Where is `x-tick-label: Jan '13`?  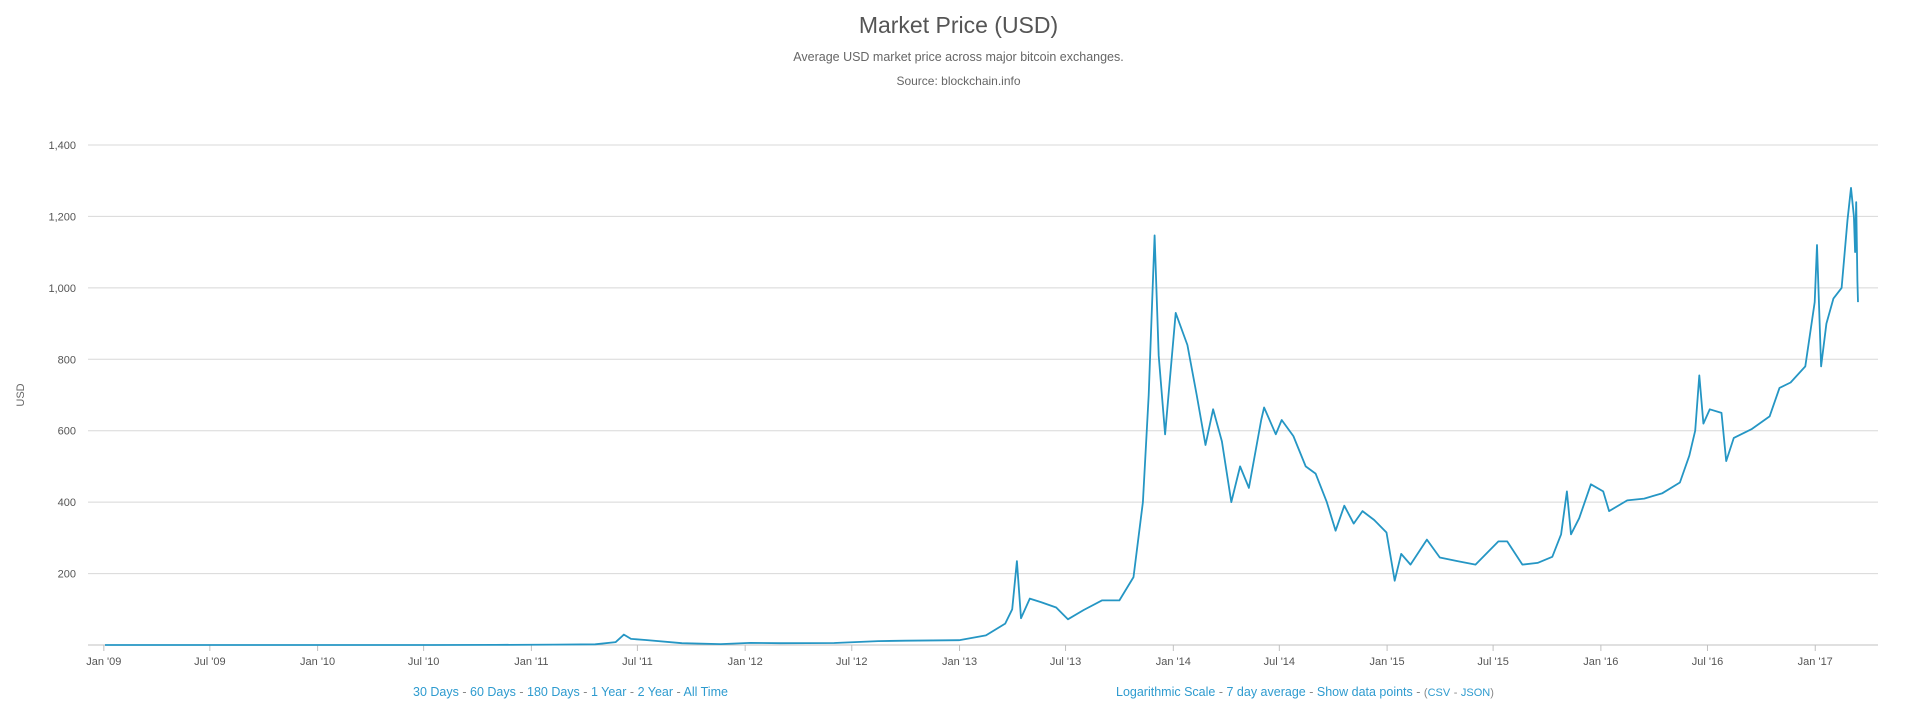
x-tick-label: Jan '13 is located at coordinates (959, 662).